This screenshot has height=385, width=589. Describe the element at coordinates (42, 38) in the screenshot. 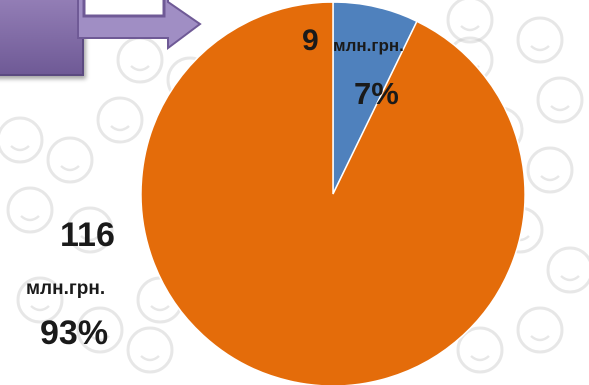

I see `callout-box: ів` at that location.